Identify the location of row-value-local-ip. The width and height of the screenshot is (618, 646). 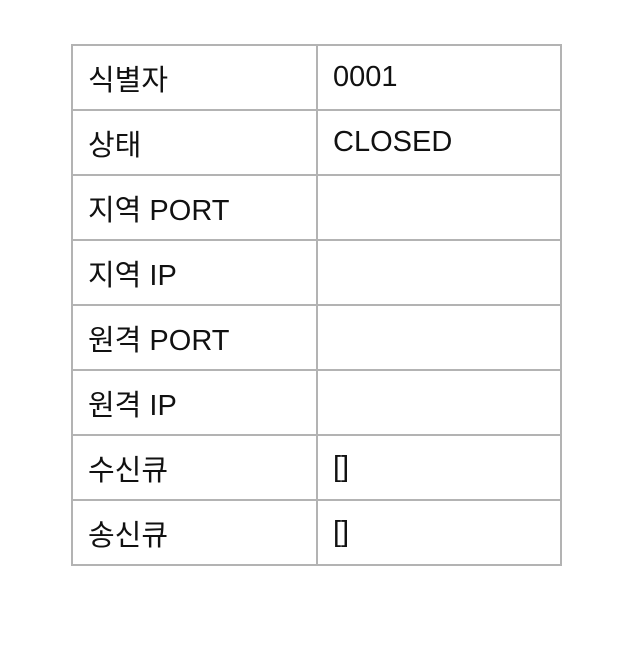
(439, 272).